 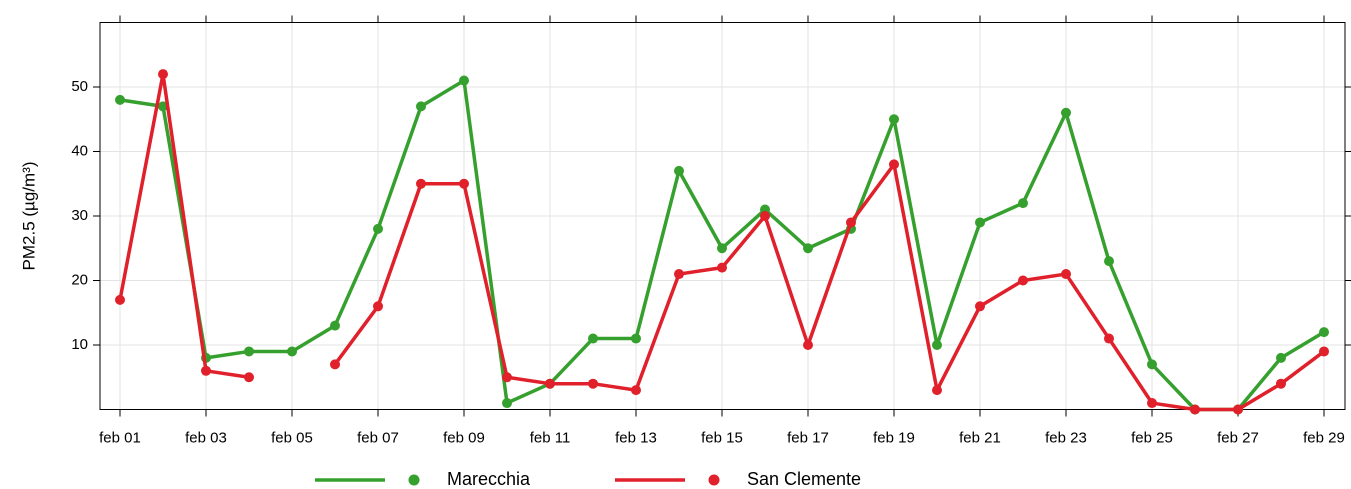 I want to click on y-tick-label: 10, so click(x=79, y=344).